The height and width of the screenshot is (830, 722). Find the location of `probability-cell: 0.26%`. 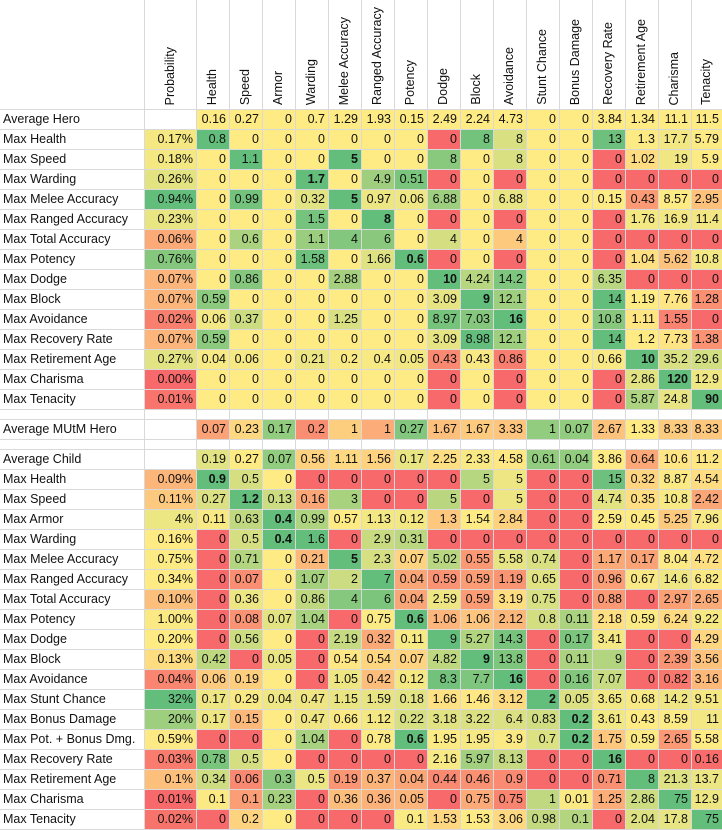

probability-cell: 0.26% is located at coordinates (171, 179).